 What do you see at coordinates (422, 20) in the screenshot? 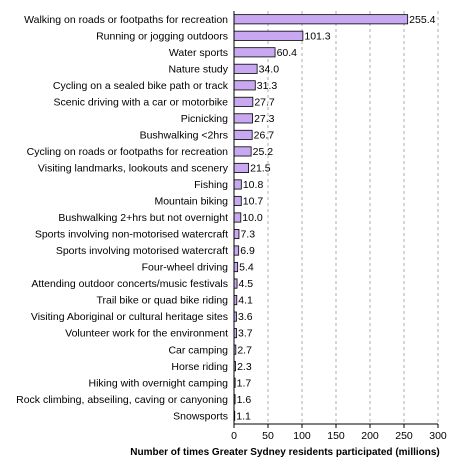
I see `value-label: 255.4` at bounding box center [422, 20].